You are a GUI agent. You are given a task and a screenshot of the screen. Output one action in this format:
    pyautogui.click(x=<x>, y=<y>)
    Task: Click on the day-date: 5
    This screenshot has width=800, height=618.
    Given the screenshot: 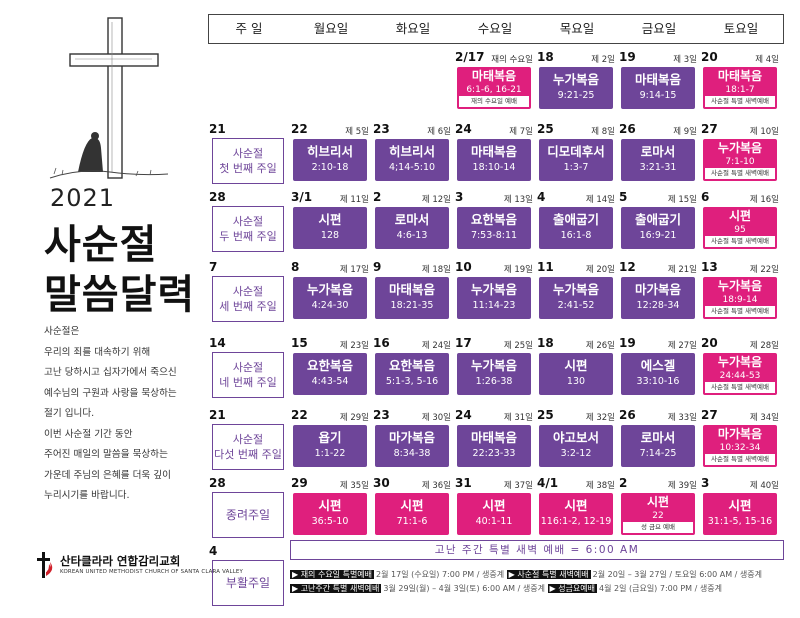 What is the action you would take?
    pyautogui.click(x=623, y=197)
    